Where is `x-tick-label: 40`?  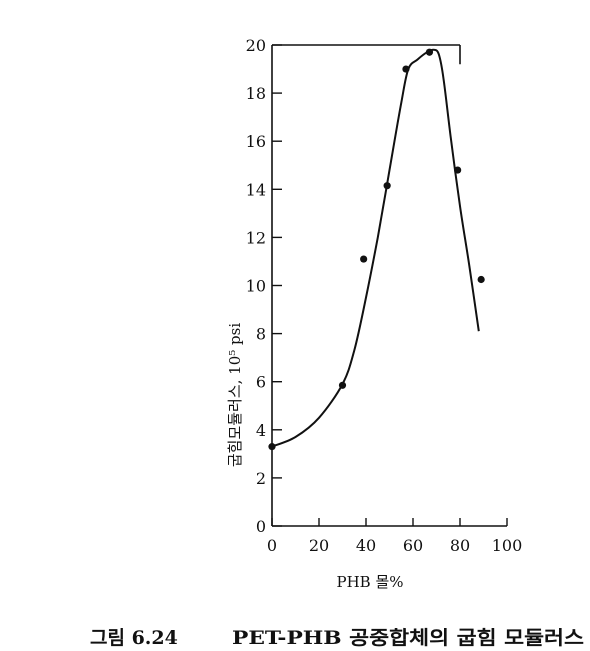 x-tick-label: 40 is located at coordinates (366, 545).